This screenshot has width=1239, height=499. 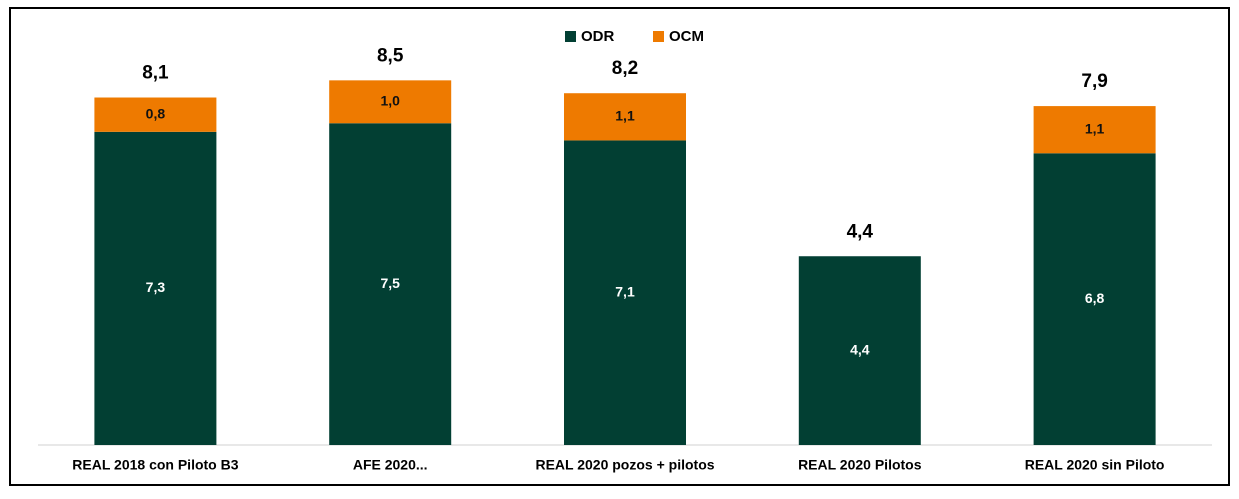 I want to click on data-label: 7,3, so click(x=156, y=287).